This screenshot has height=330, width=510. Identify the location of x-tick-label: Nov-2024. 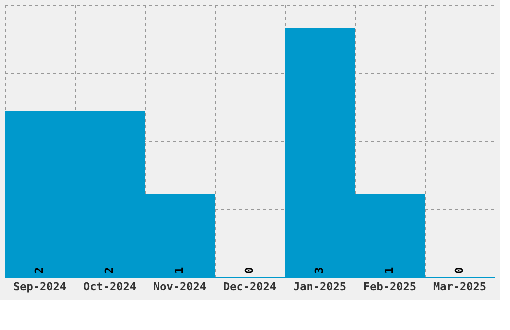
(180, 287).